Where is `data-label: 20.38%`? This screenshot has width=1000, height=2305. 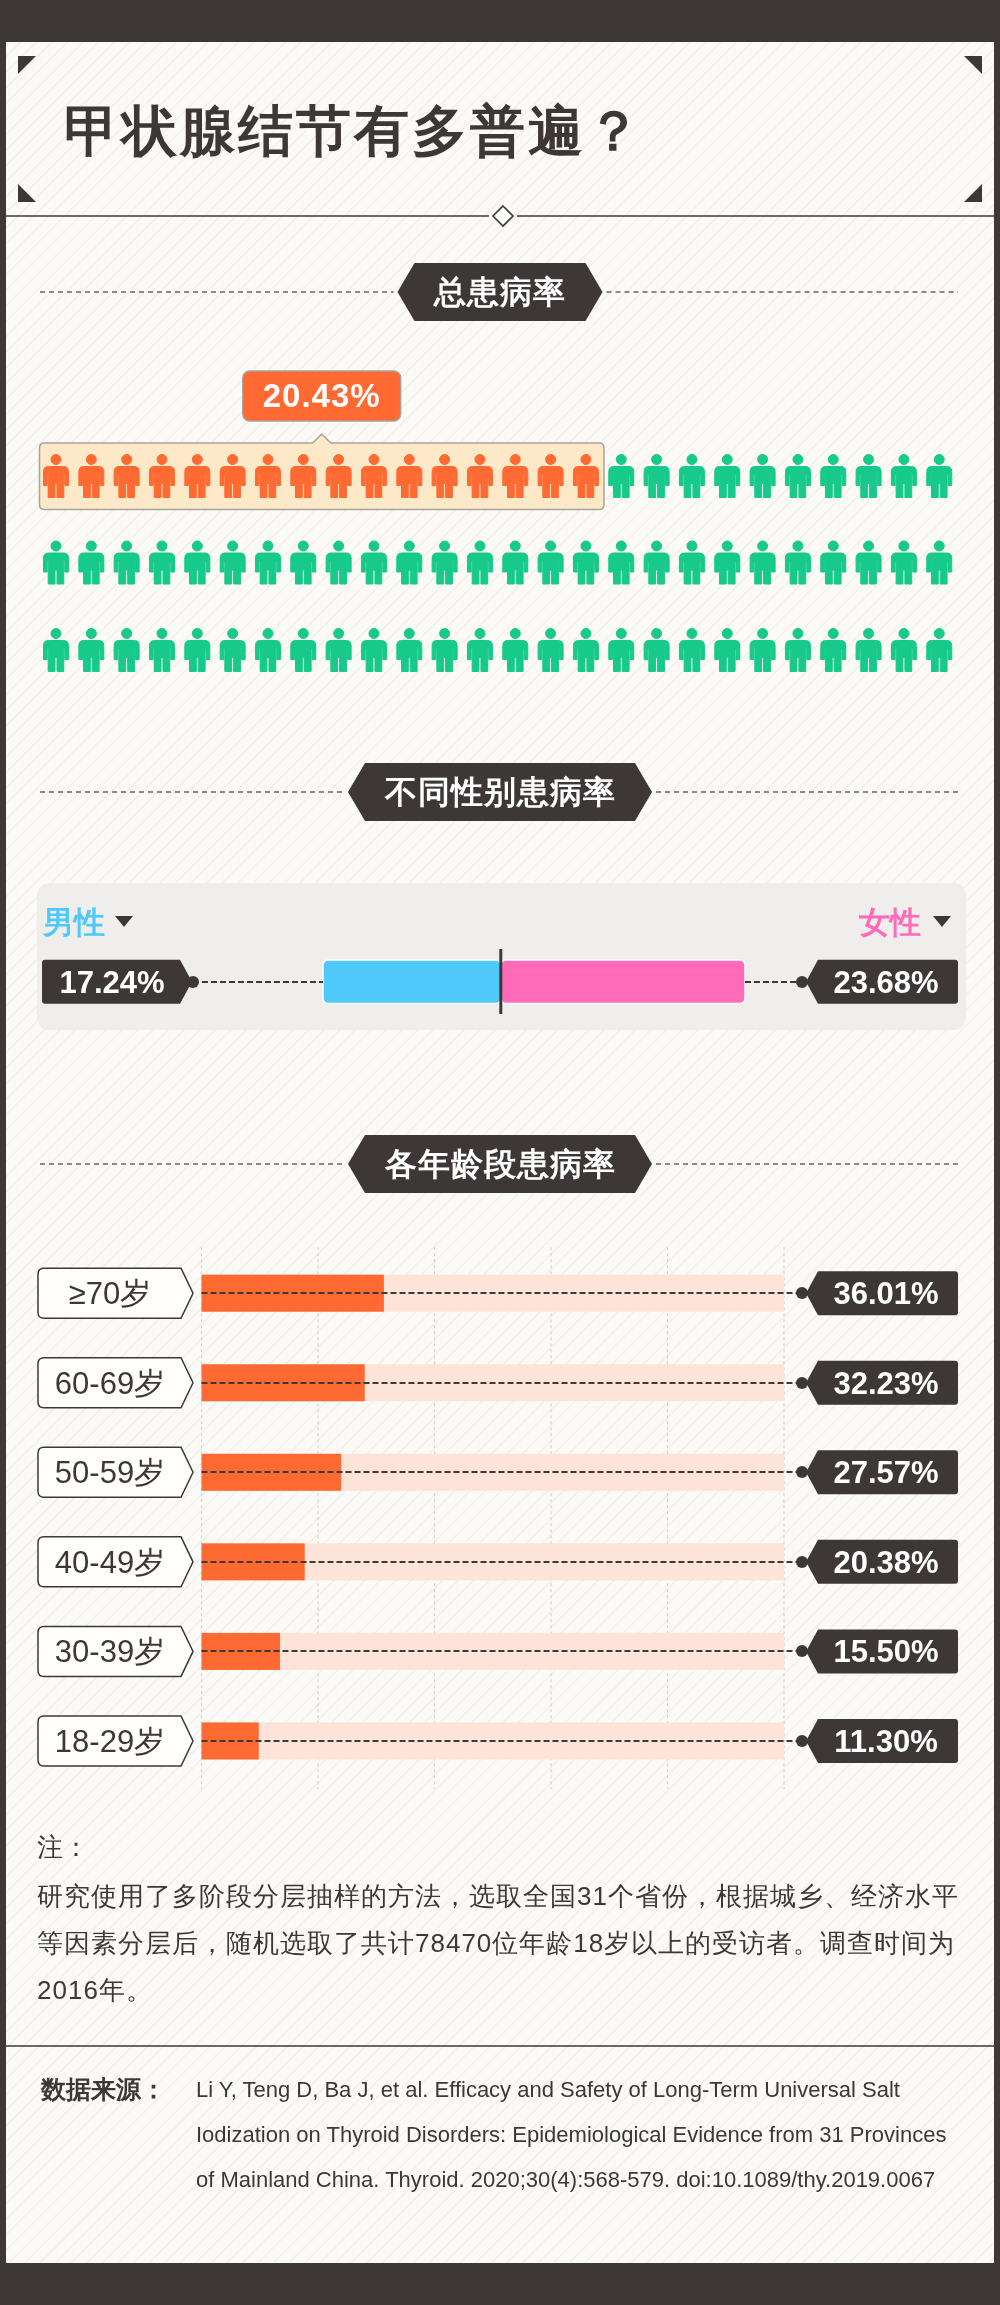 data-label: 20.38% is located at coordinates (886, 1562).